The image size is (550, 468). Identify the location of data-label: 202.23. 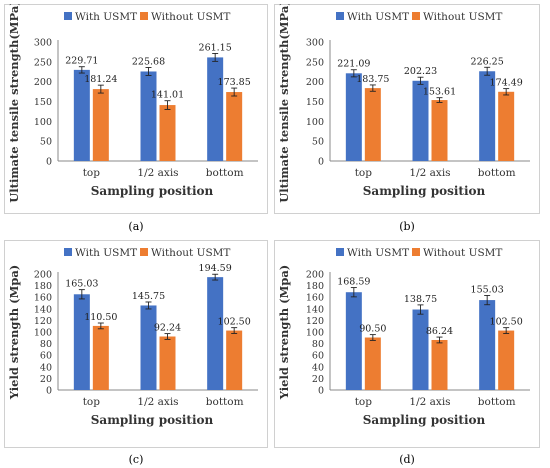
(420, 71).